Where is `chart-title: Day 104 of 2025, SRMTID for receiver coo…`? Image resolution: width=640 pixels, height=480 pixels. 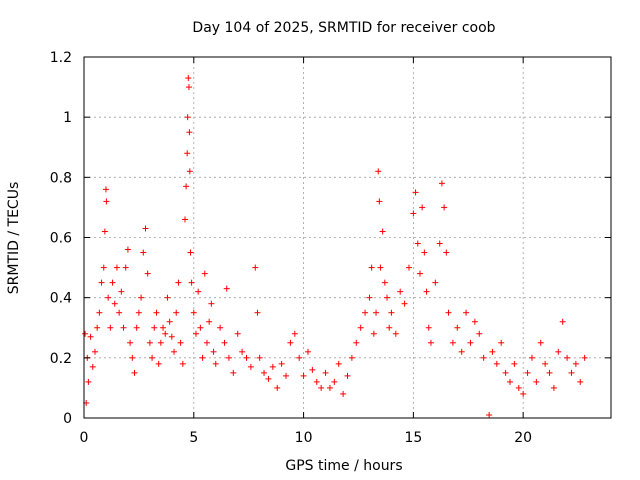 chart-title: Day 104 of 2025, SRMTID for receiver coo… is located at coordinates (343, 28).